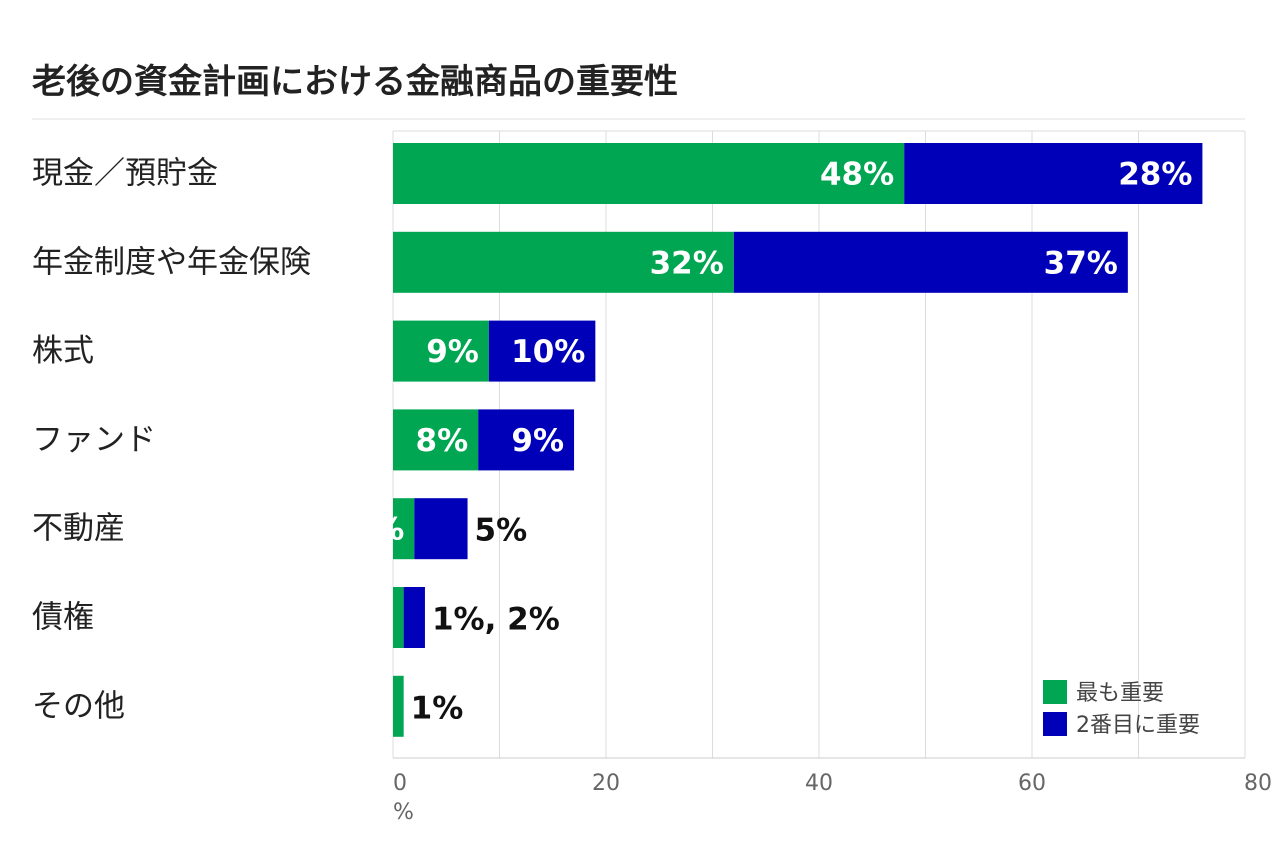 This screenshot has height=857, width=1280. I want to click on bar-value-label: 10%, so click(548, 352).